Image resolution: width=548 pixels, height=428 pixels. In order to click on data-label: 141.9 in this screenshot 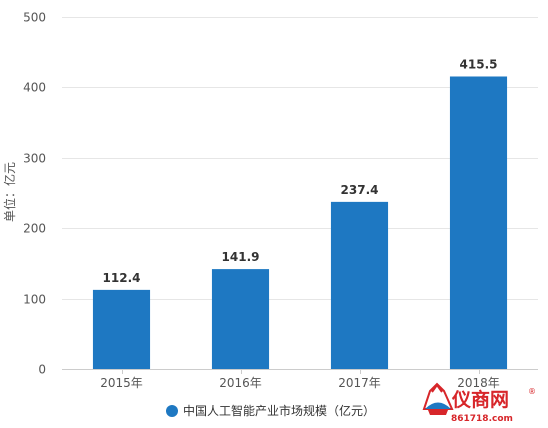, I will do `click(241, 257)`.